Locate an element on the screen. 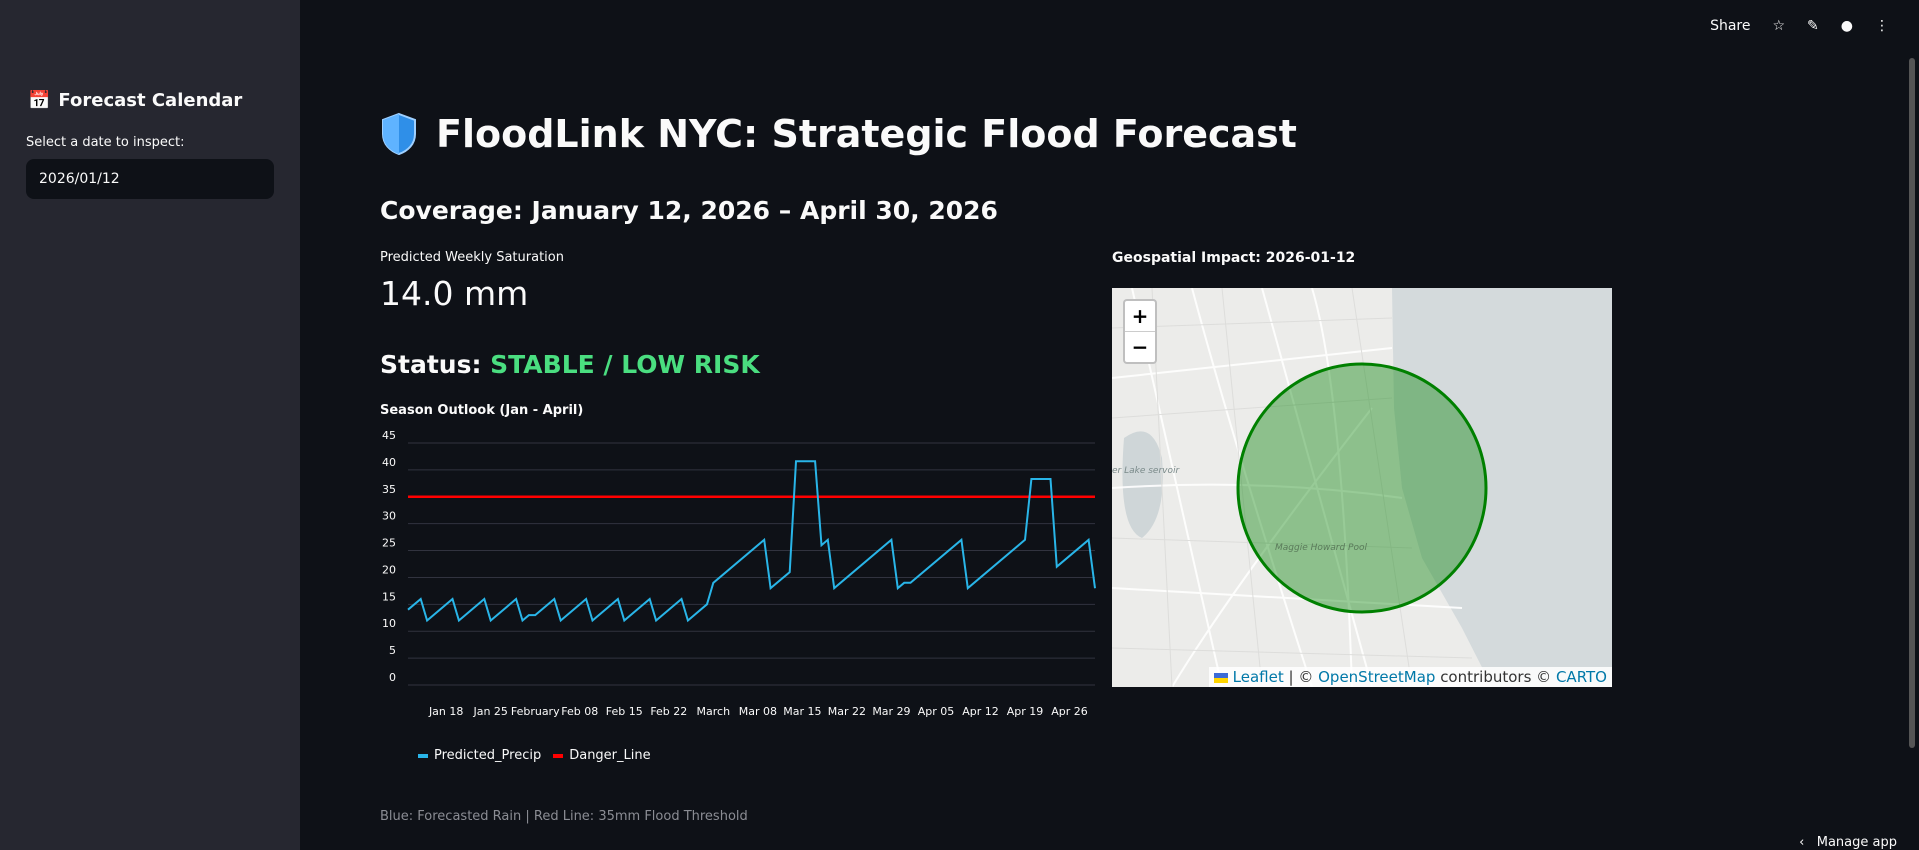 The width and height of the screenshot is (1919, 850). x-tick-label: Apr 05 is located at coordinates (936, 711).